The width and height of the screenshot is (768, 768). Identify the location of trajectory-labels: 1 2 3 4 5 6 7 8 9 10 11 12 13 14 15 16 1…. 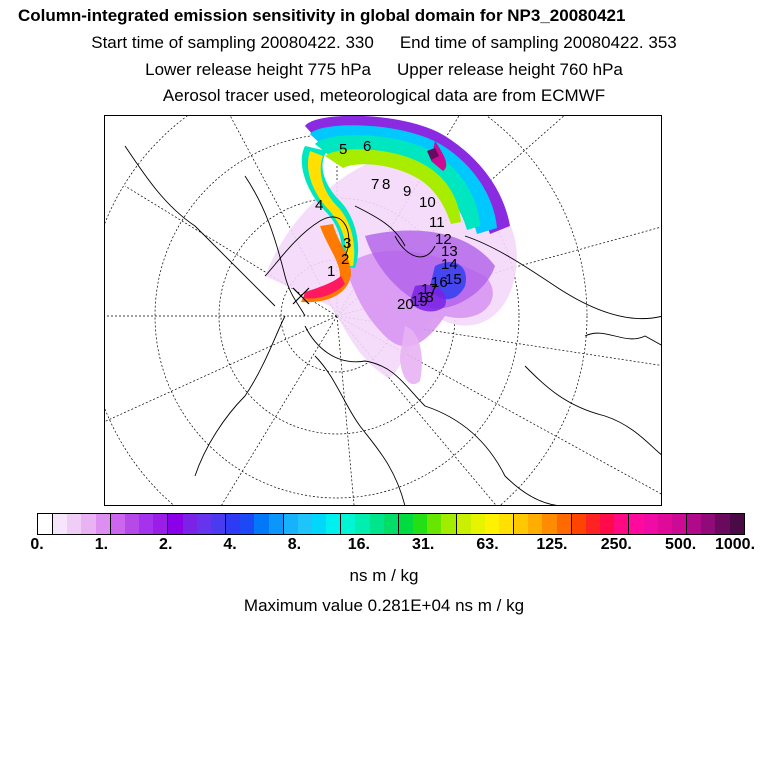
(388, 225).